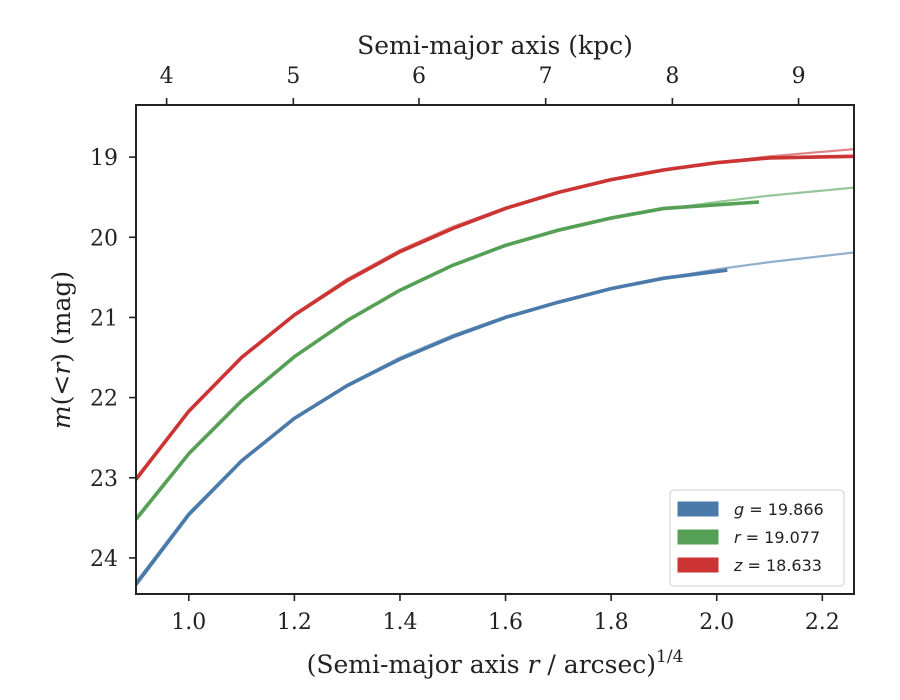  Describe the element at coordinates (779, 509) in the screenshot. I see `legend-label-1: g = 19.866` at that location.